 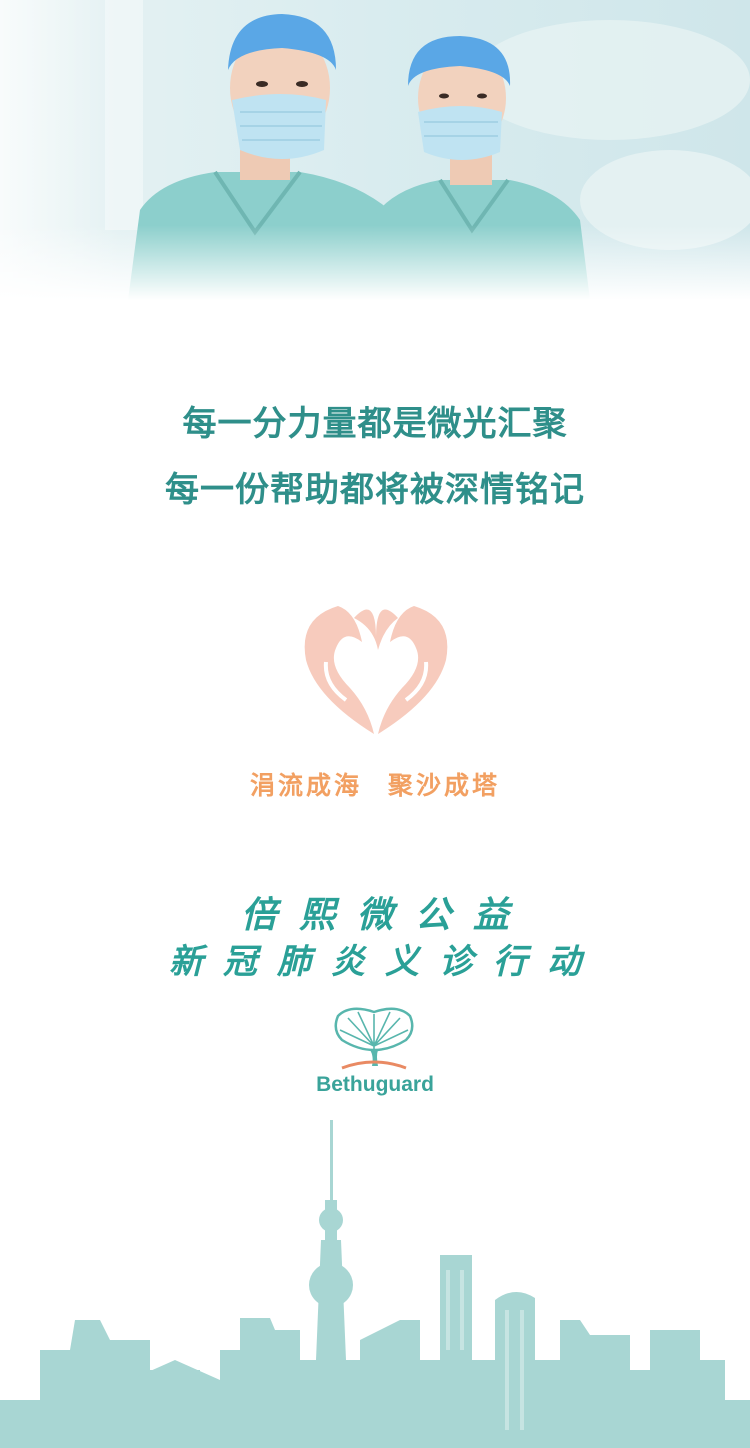 What do you see at coordinates (375, 1084) in the screenshot?
I see `brand-name: Bethuguard` at bounding box center [375, 1084].